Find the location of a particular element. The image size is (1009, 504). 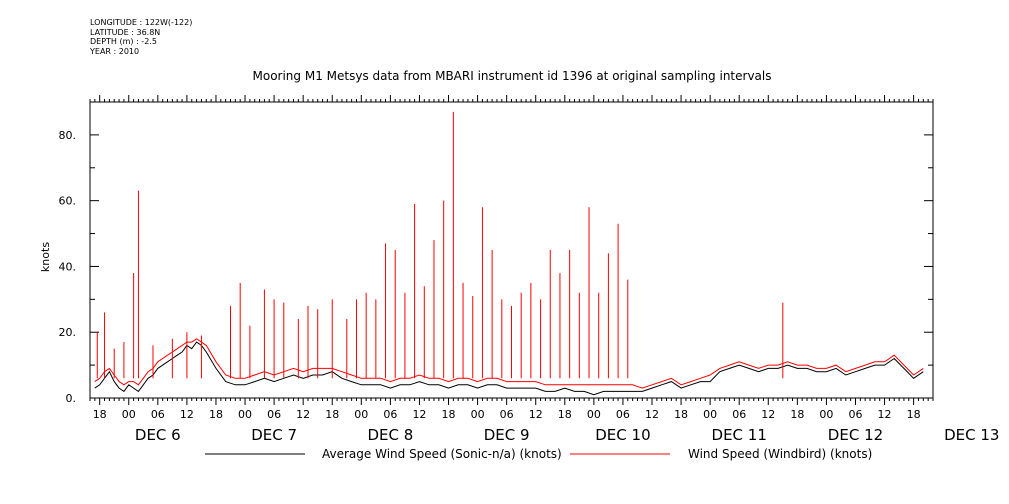

latitude-text: LATITUDE : 36.8N is located at coordinates (125, 32).